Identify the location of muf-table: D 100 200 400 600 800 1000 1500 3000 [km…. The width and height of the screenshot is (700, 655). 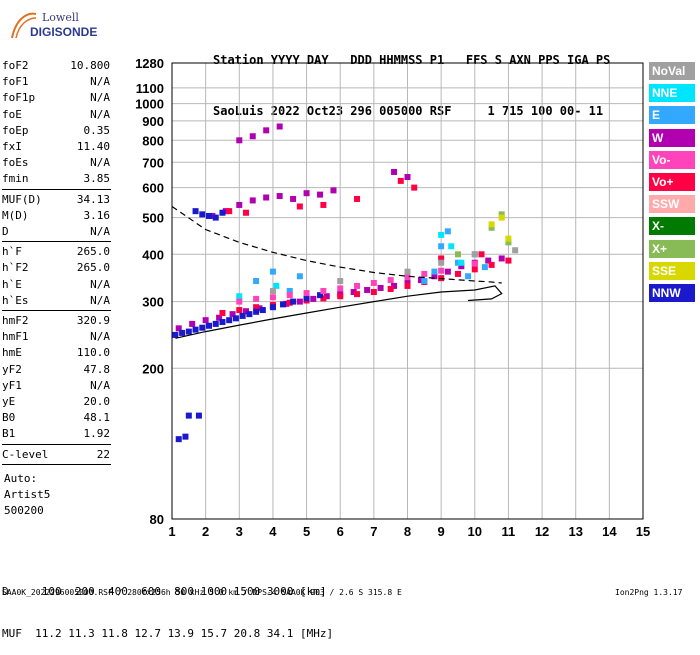
(167, 606).